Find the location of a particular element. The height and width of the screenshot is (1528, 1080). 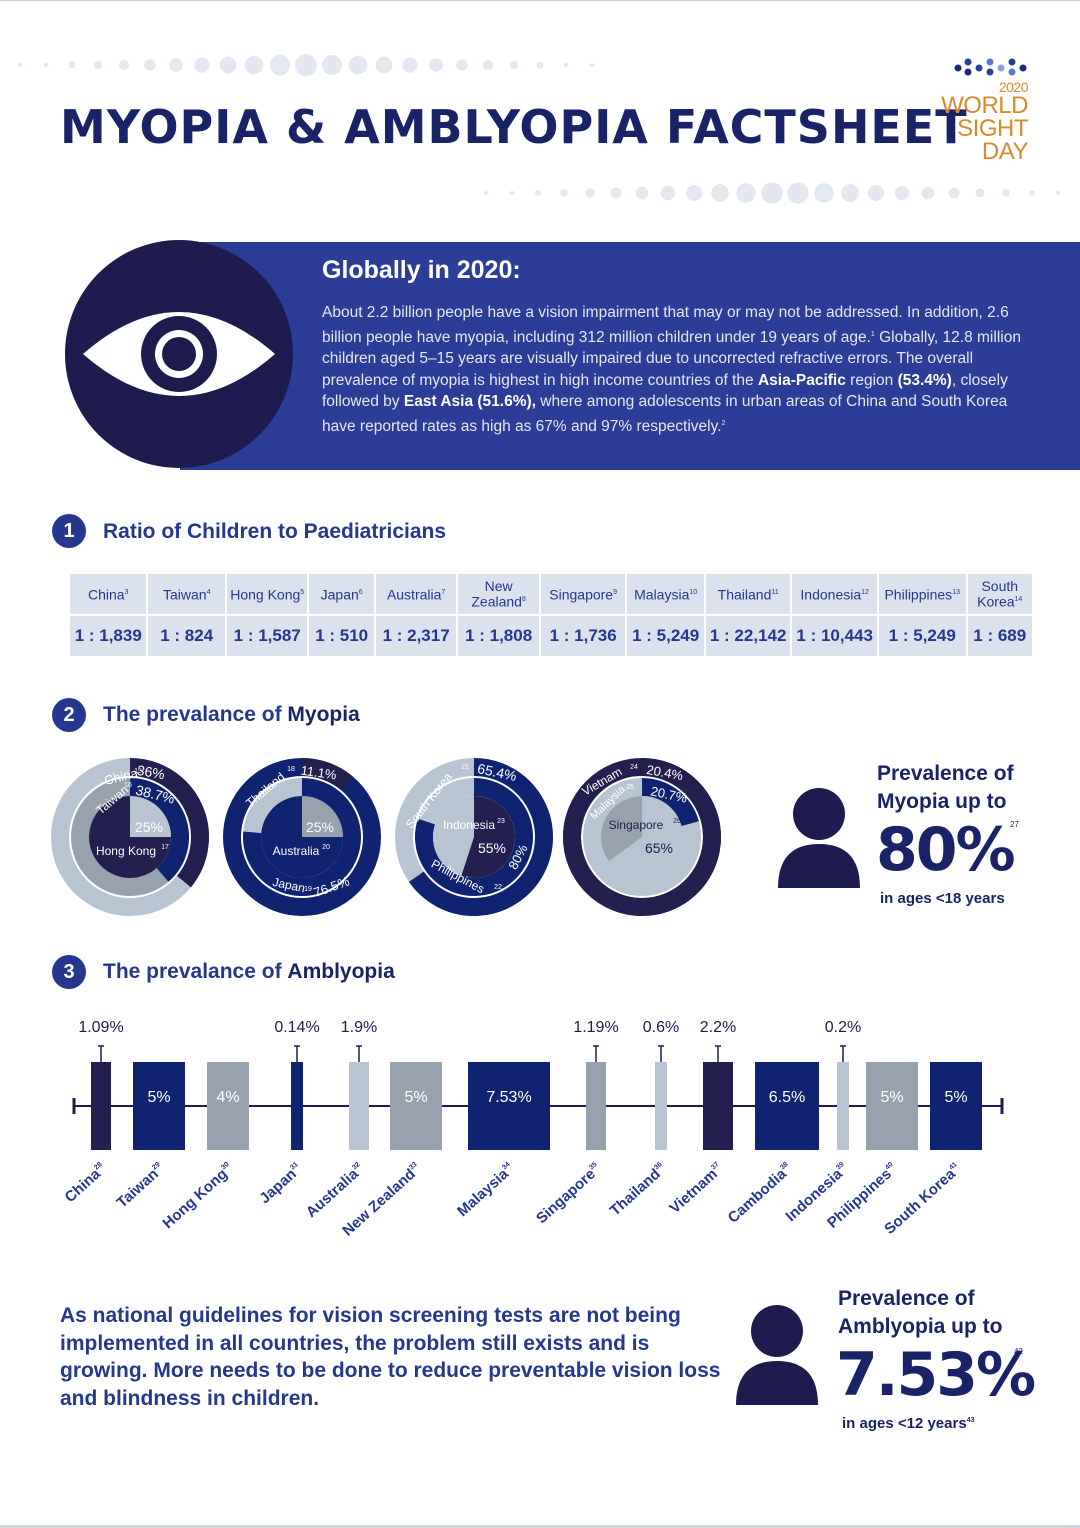

amblyopia-stat-label: Prevalence of Amblyopia up to is located at coordinates (920, 1312).